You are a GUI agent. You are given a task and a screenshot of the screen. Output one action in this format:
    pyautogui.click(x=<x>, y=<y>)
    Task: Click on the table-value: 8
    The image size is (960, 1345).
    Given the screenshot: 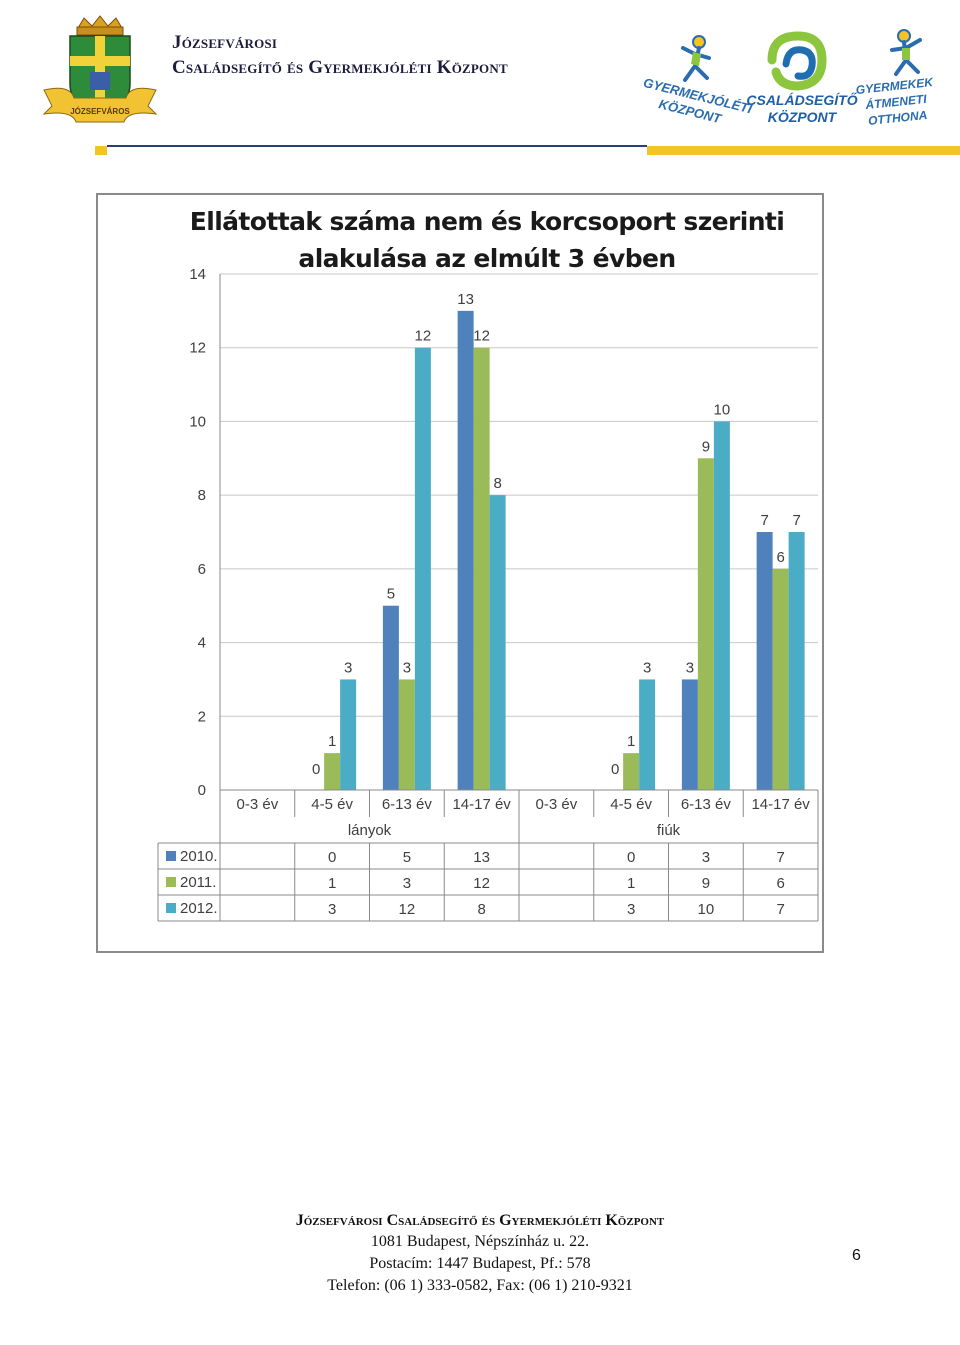 What is the action you would take?
    pyautogui.click(x=481, y=909)
    